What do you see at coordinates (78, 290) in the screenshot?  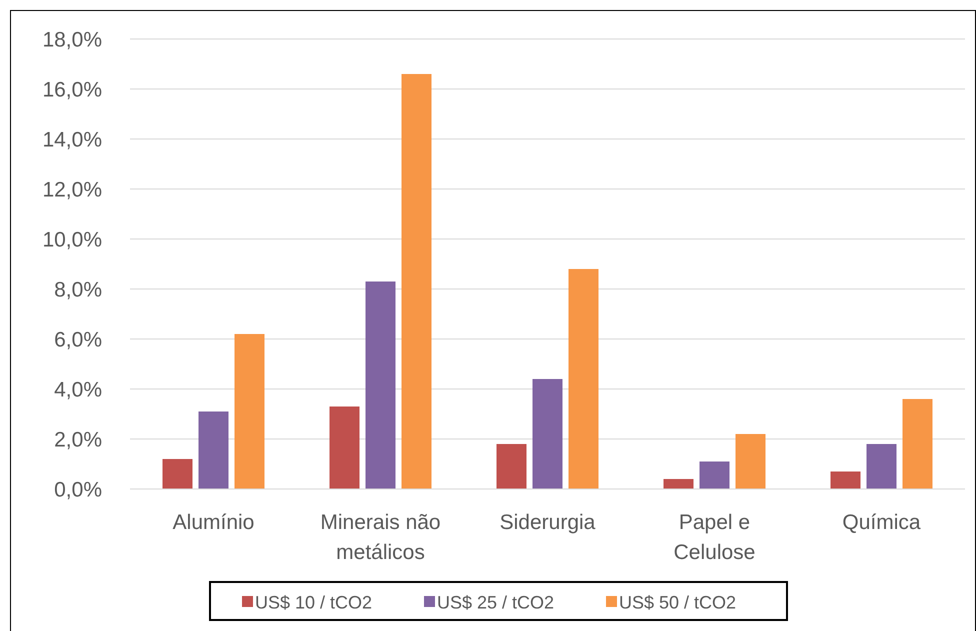 I see `y-tick-label: 8,0%` at bounding box center [78, 290].